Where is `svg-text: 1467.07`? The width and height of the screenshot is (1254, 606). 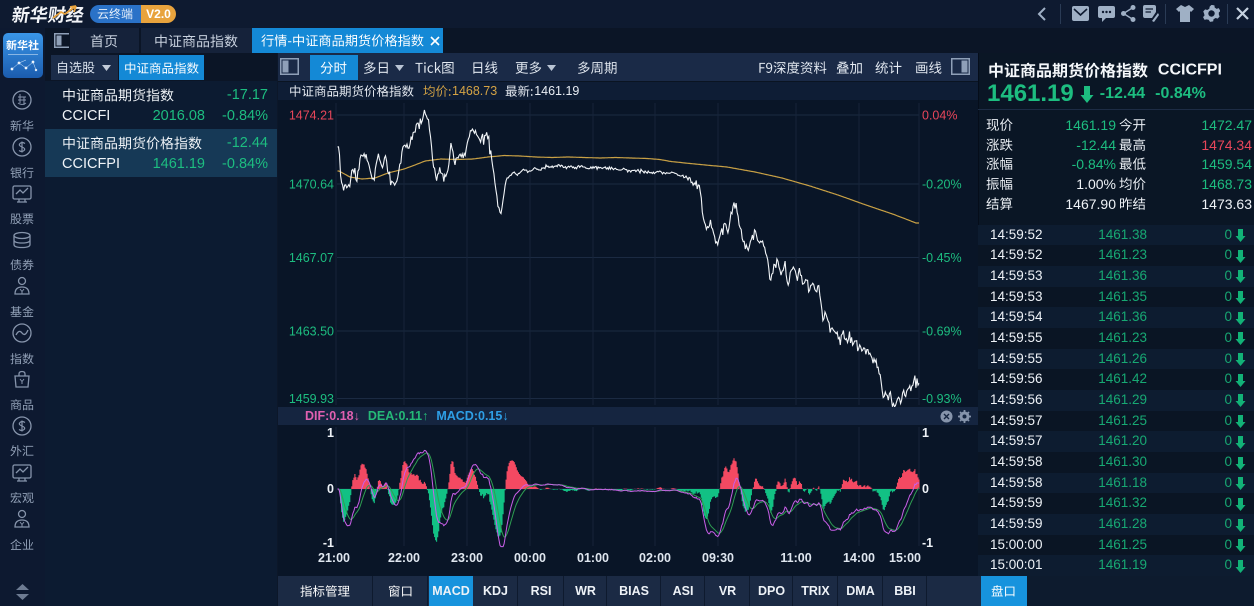
svg-text: 1467.07 is located at coordinates (311, 258).